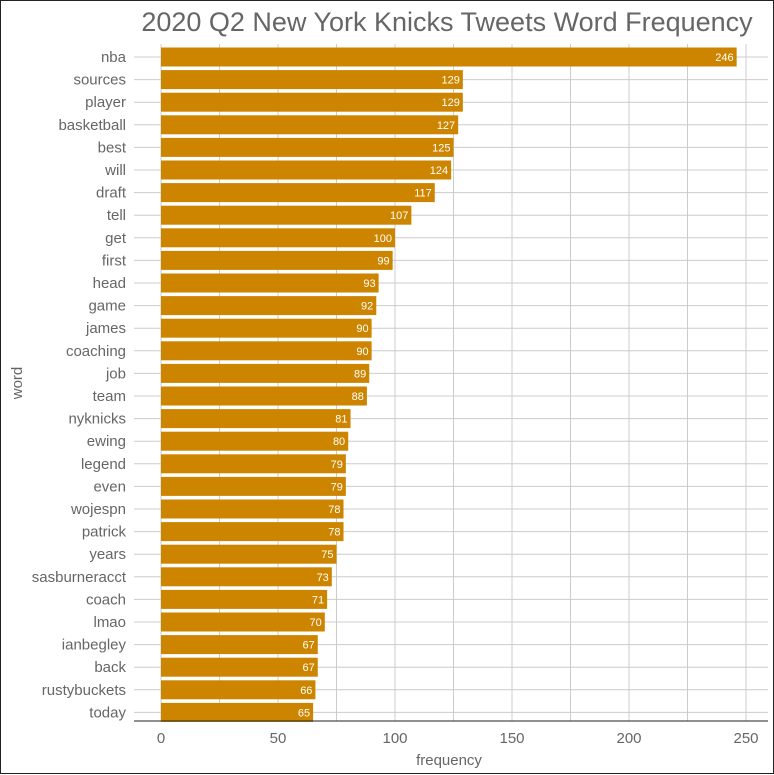 This screenshot has height=775, width=774. What do you see at coordinates (383, 261) in the screenshot?
I see `bar-value-label: 99` at bounding box center [383, 261].